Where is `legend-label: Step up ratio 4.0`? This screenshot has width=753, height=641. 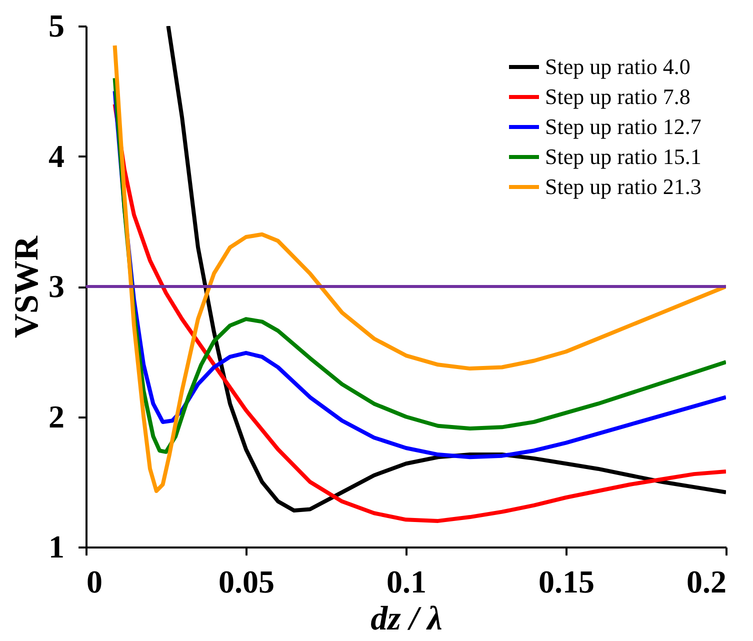 legend-label: Step up ratio 4.0 is located at coordinates (617, 66).